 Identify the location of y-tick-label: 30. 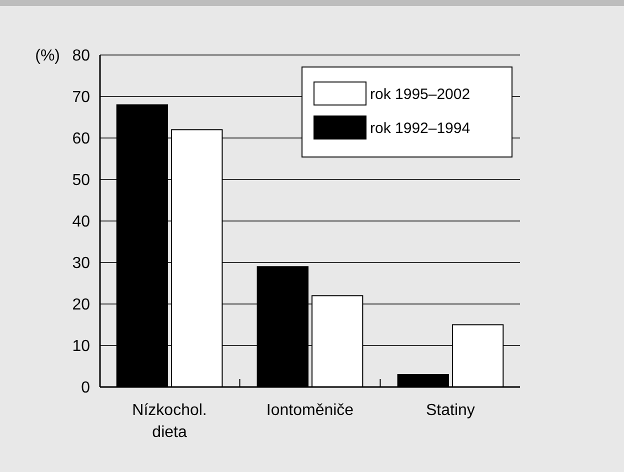
(81, 263).